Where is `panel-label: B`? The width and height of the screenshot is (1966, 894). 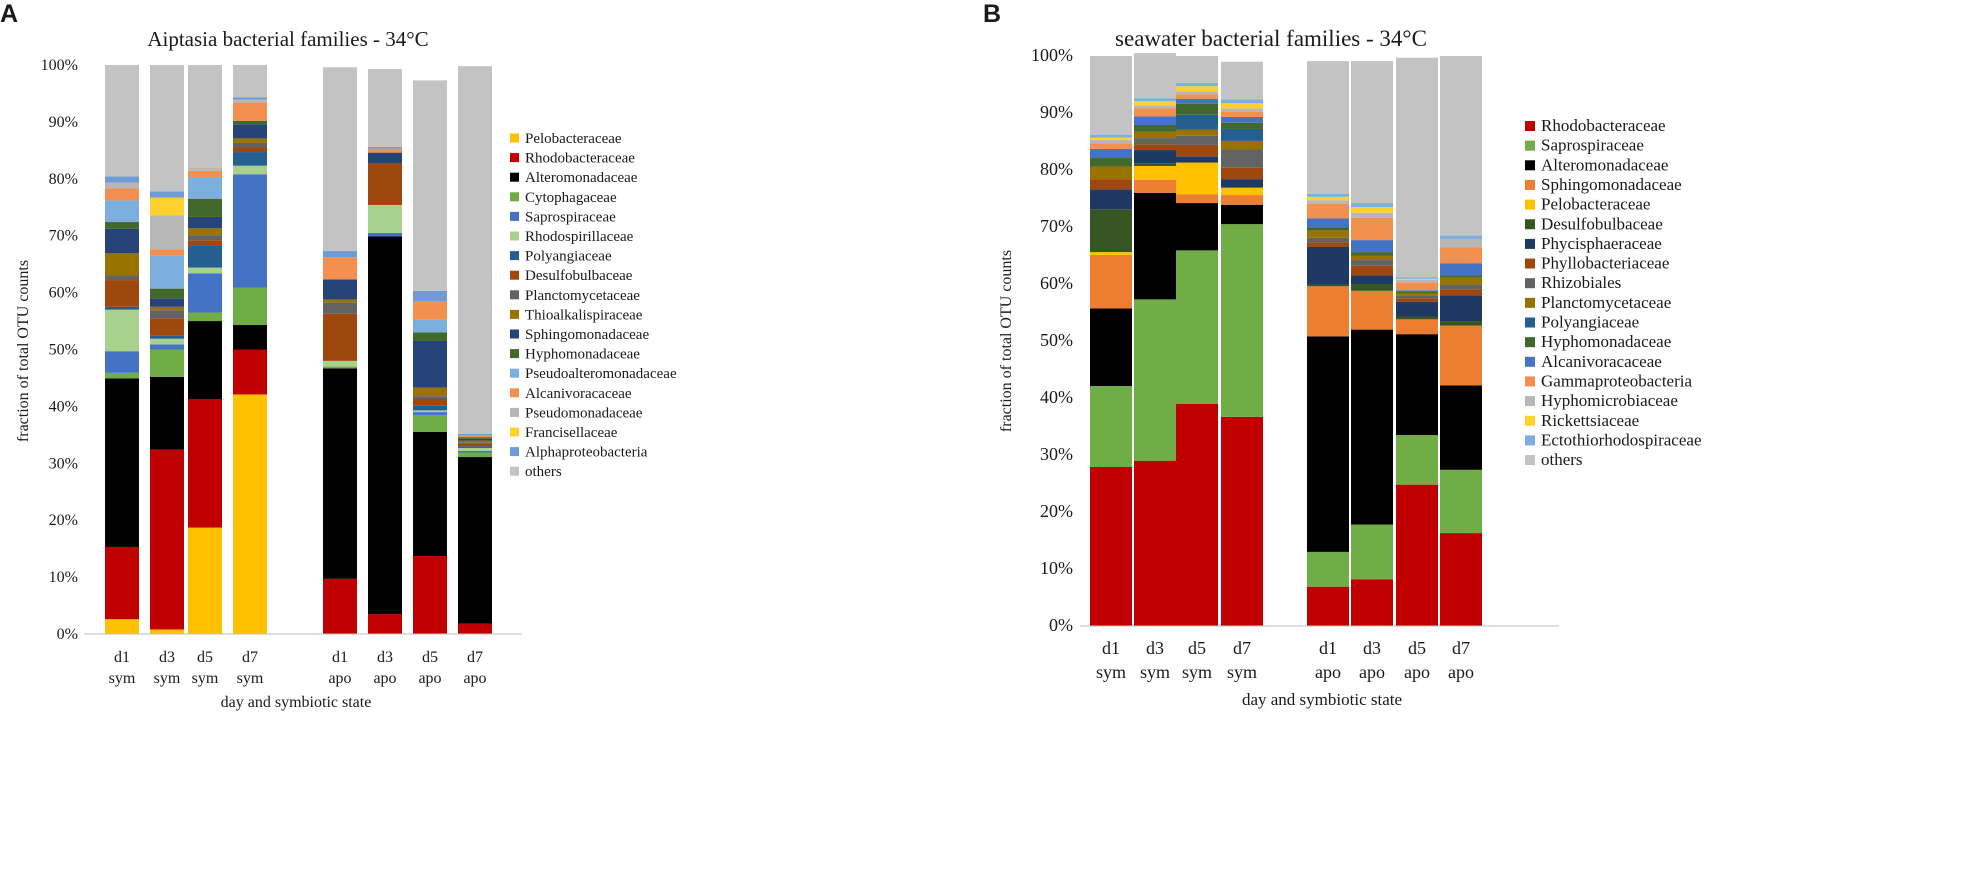
panel-label: B is located at coordinates (992, 14).